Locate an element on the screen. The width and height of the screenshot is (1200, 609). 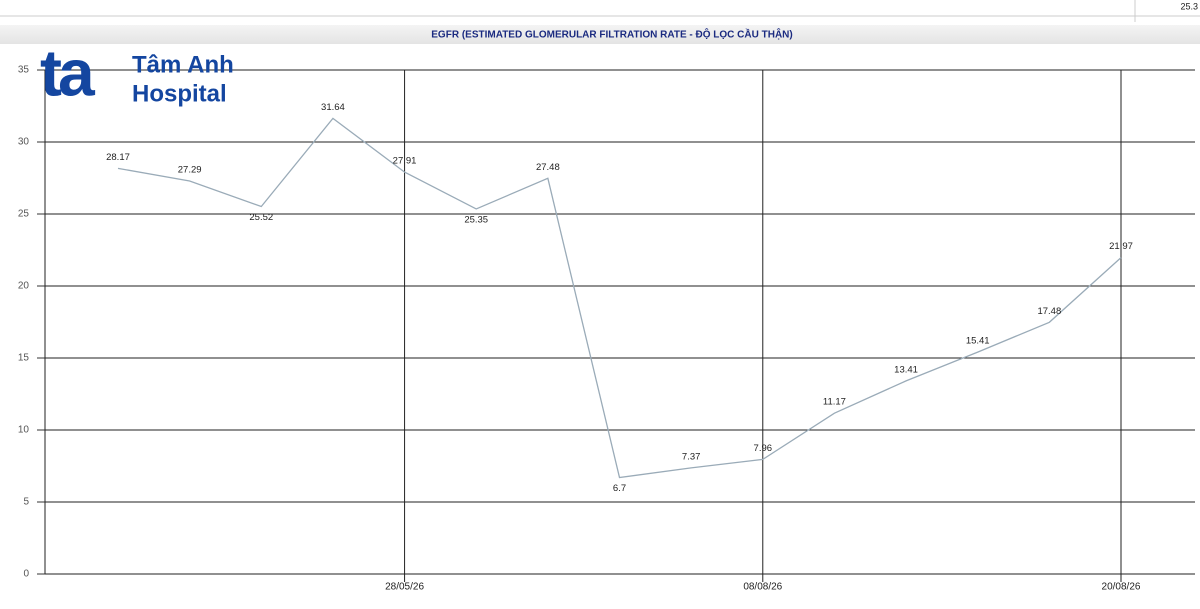
data-label: 7.37 is located at coordinates (691, 456).